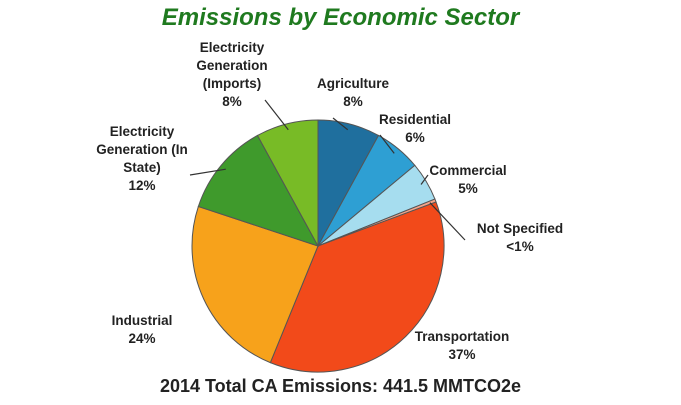 The width and height of the screenshot is (681, 405). Describe the element at coordinates (415, 128) in the screenshot. I see `slice-label: Residential 6%` at that location.